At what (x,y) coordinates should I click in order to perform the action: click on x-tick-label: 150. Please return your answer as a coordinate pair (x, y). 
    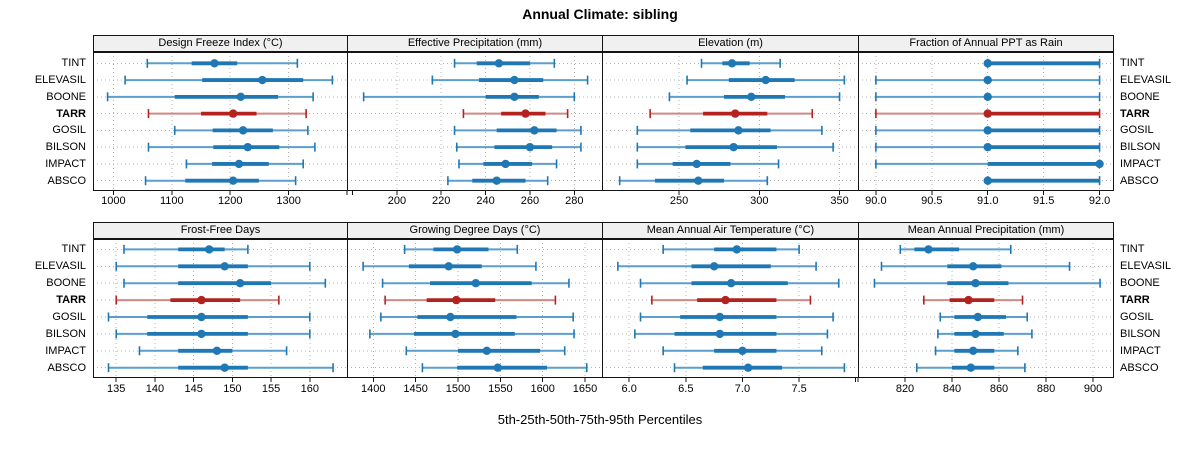
    Looking at the image, I should click on (232, 389).